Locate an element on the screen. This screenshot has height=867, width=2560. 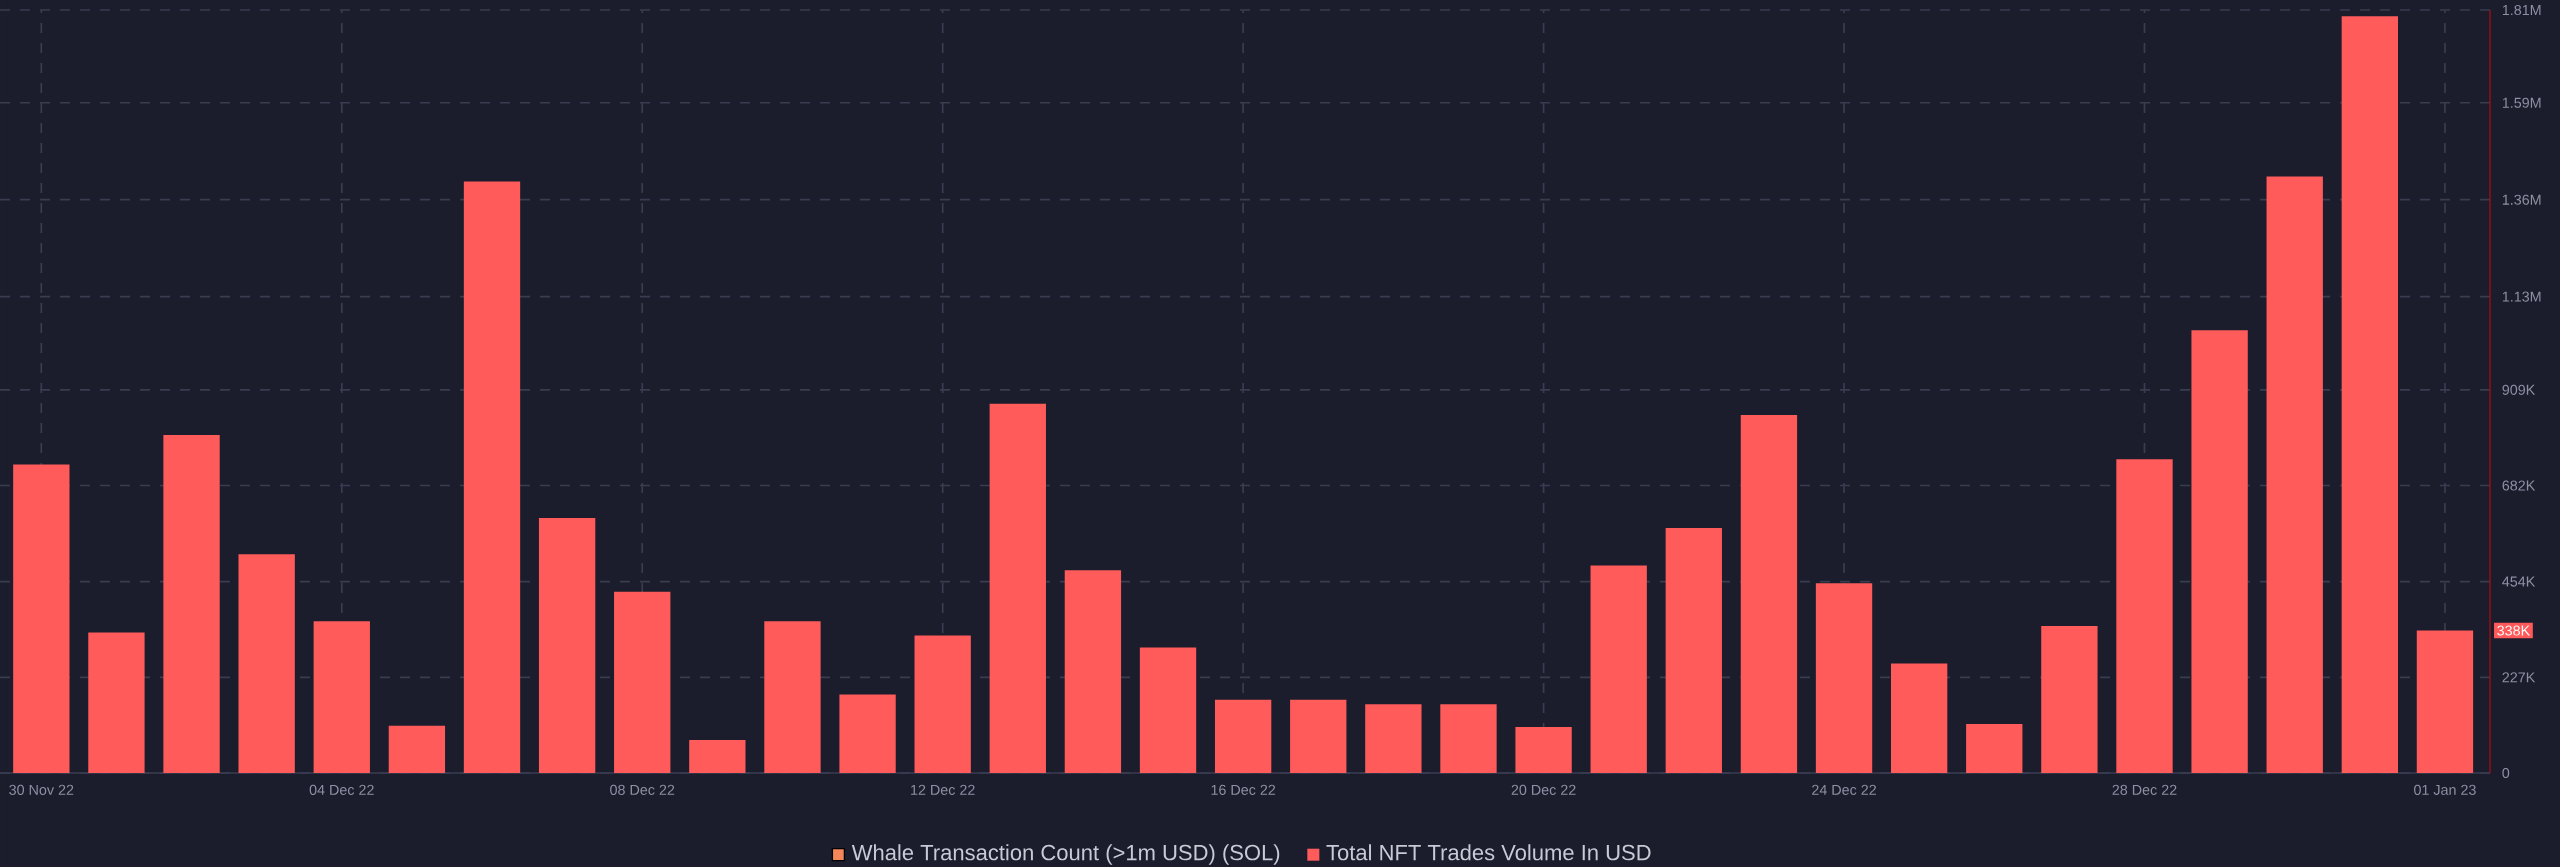
x-tick-label: 01 Jan 23 is located at coordinates (2445, 789).